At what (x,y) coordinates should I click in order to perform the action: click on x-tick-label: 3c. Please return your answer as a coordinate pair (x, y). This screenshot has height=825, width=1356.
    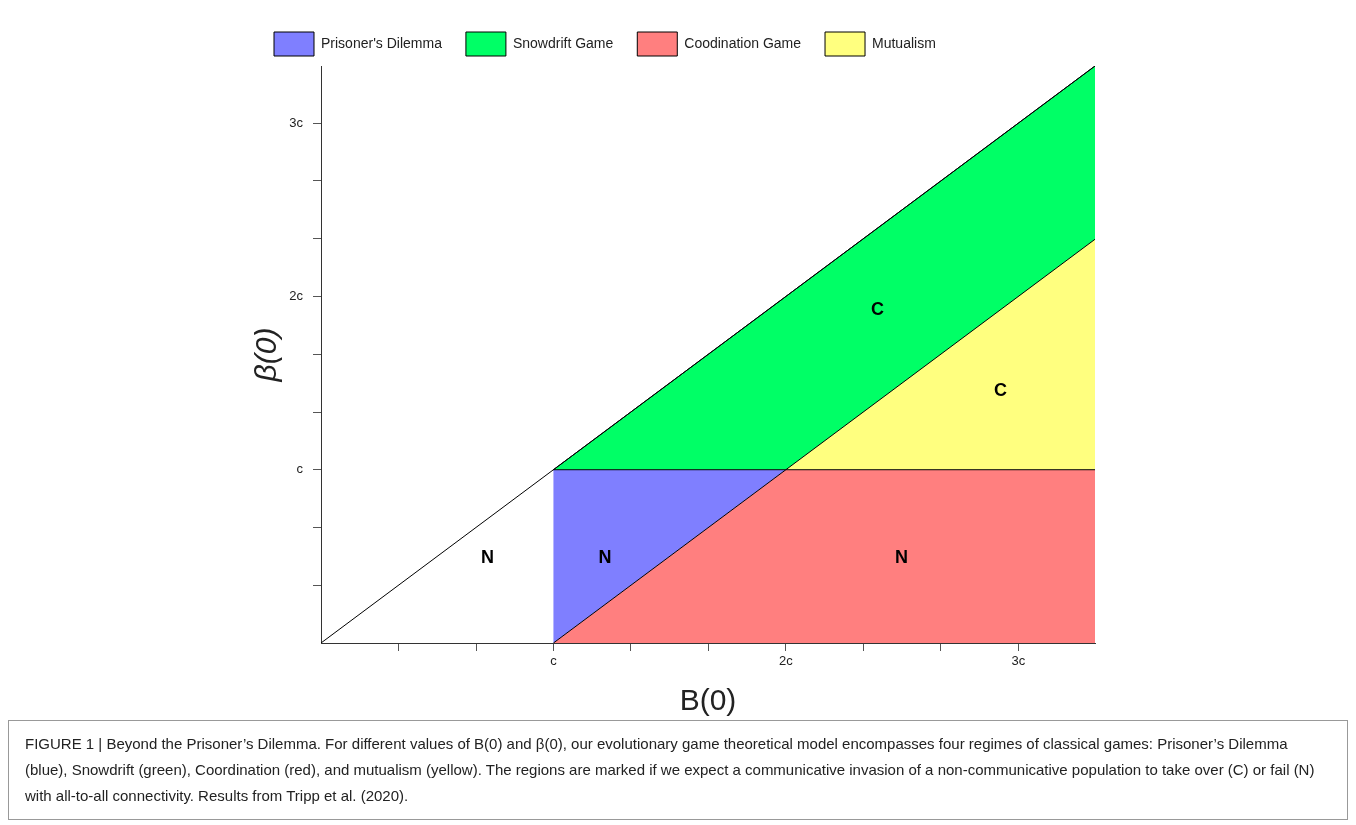
    Looking at the image, I should click on (1018, 661).